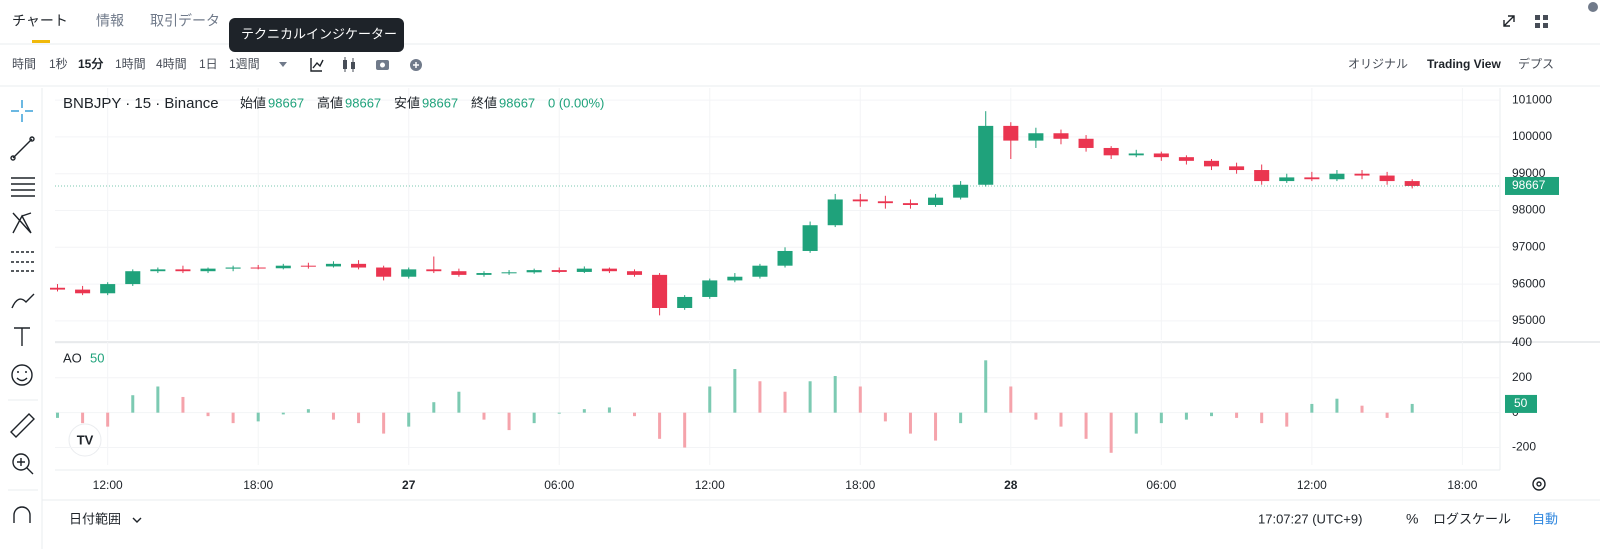 The height and width of the screenshot is (549, 1600). I want to click on ruler-tool, so click(22, 425).